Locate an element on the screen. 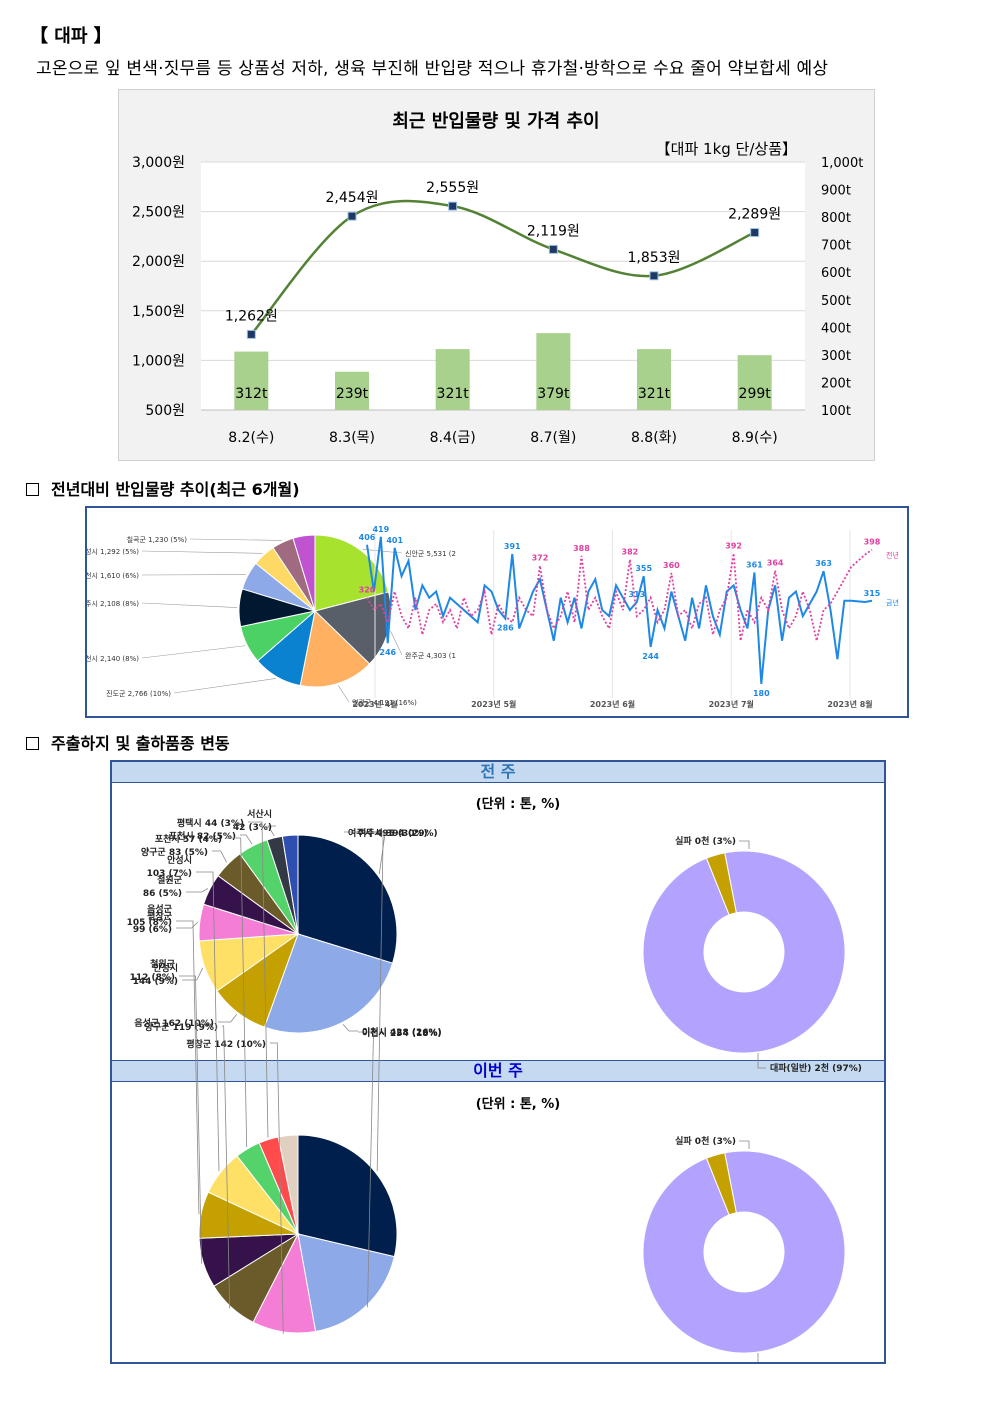  left-tick-label: 3,000원 is located at coordinates (158, 163).